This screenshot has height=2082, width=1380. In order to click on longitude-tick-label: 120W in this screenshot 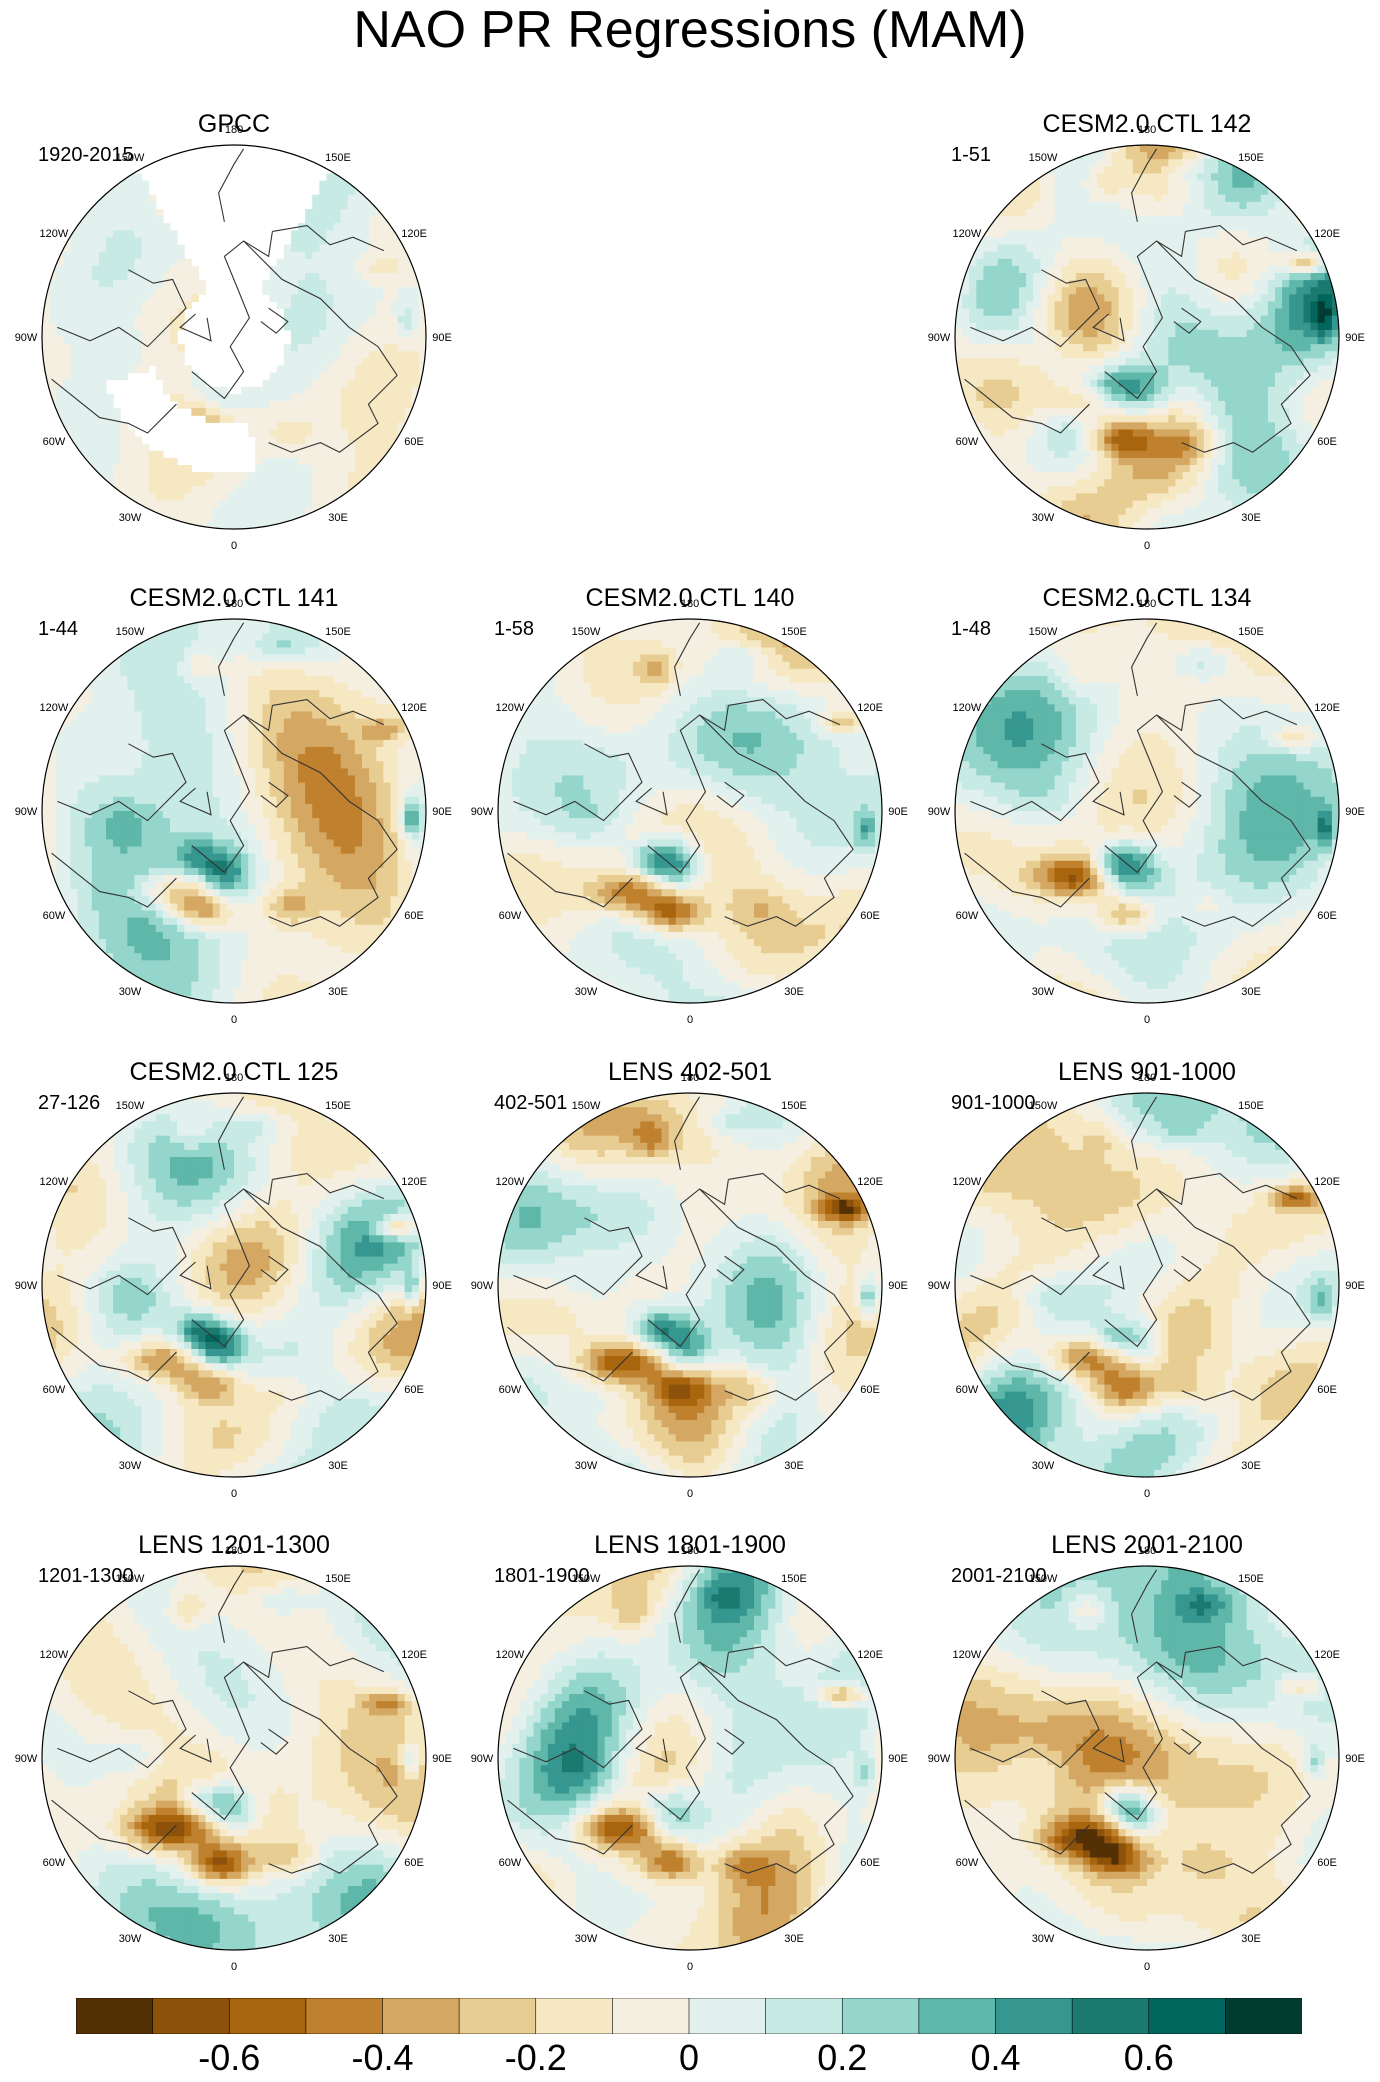, I will do `click(54, 234)`.